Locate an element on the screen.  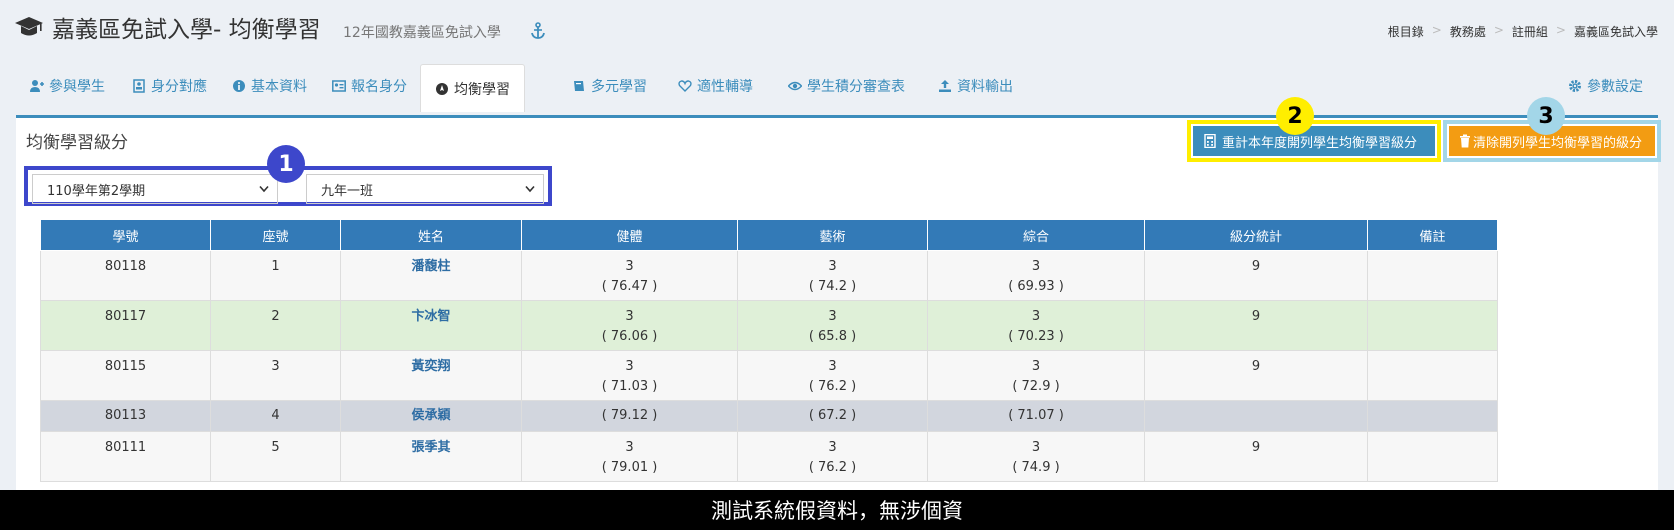
pe-score: ( 79.01 ) is located at coordinates (629, 467).